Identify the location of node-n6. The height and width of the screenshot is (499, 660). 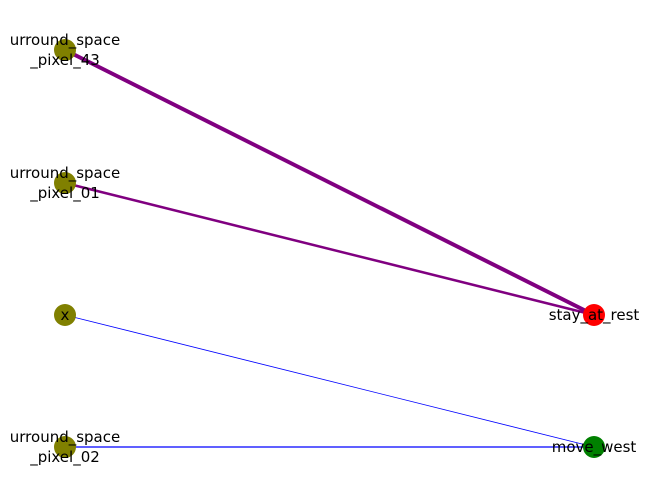
(594, 447).